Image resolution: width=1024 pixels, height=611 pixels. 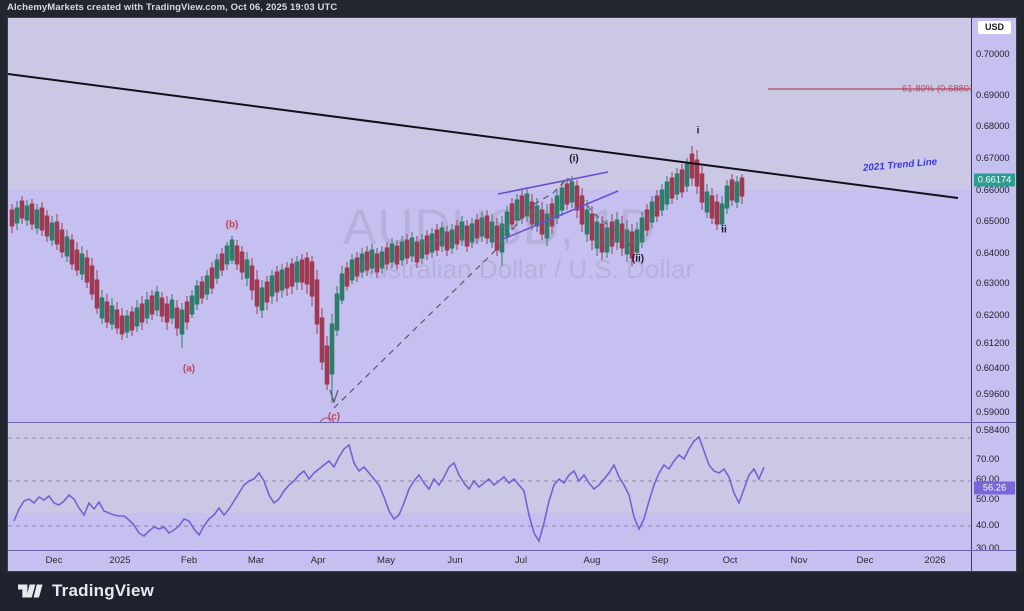 I want to click on time-tick: Feb, so click(x=189, y=560).